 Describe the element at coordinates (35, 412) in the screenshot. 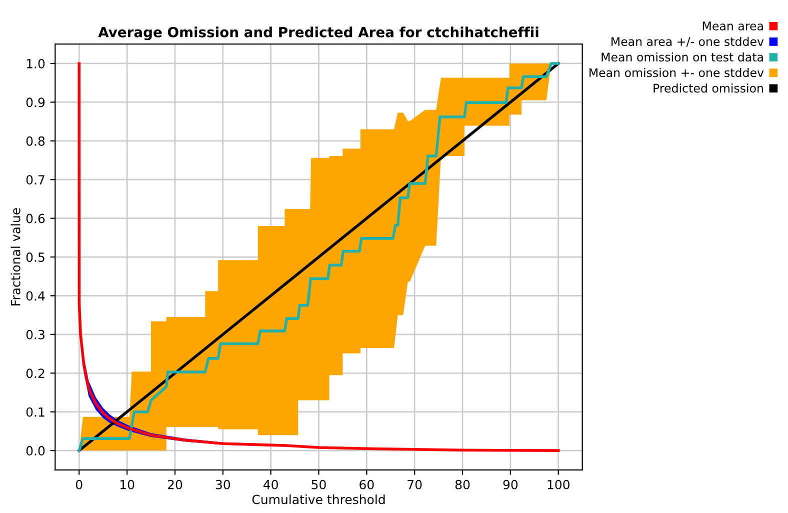

I see `y-tick-label: 0.1` at that location.